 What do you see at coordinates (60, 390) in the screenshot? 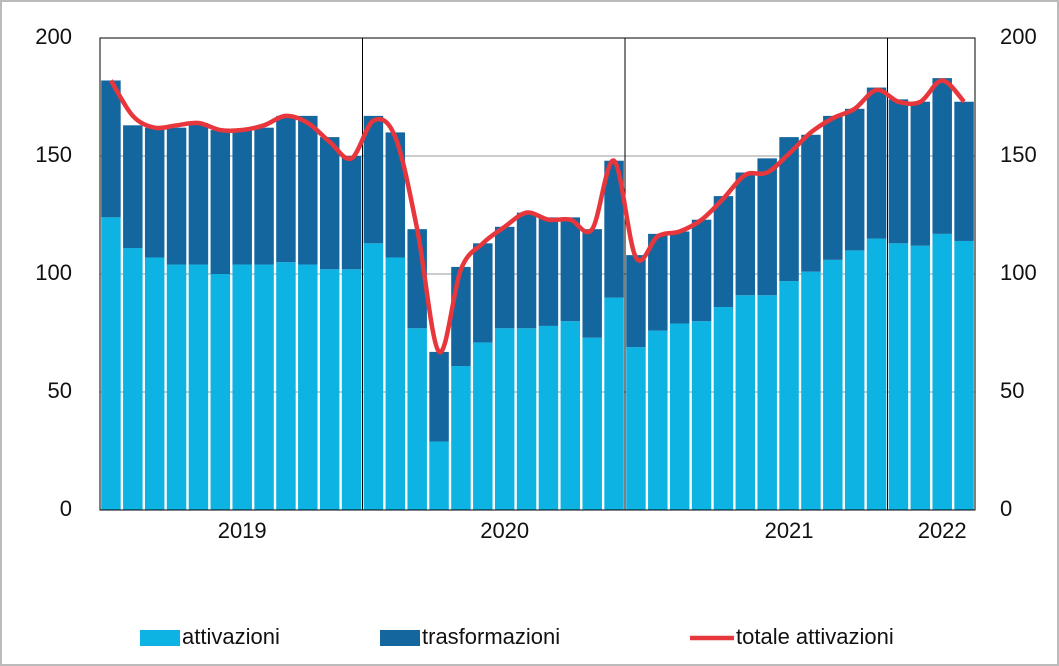
I see `y-tick-label: 50` at bounding box center [60, 390].